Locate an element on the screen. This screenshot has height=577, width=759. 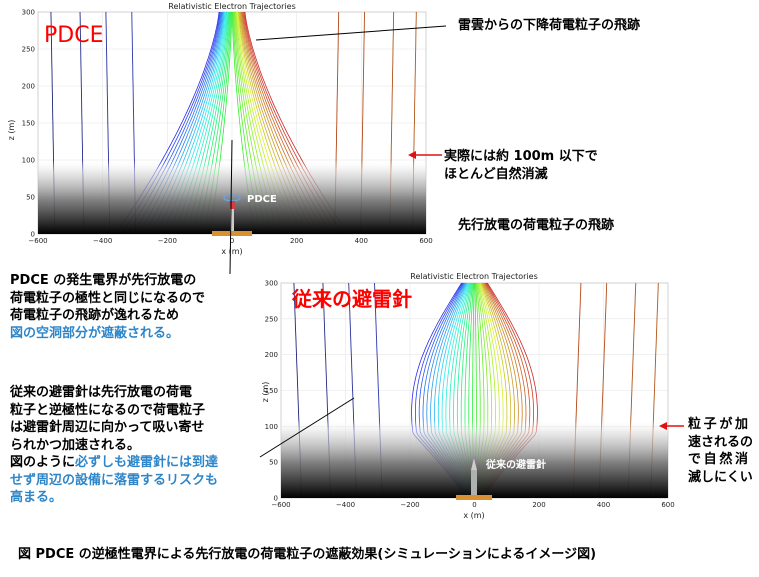
conv-line-5b: 必ずしも避雷針には到達 is located at coordinates (147, 462).